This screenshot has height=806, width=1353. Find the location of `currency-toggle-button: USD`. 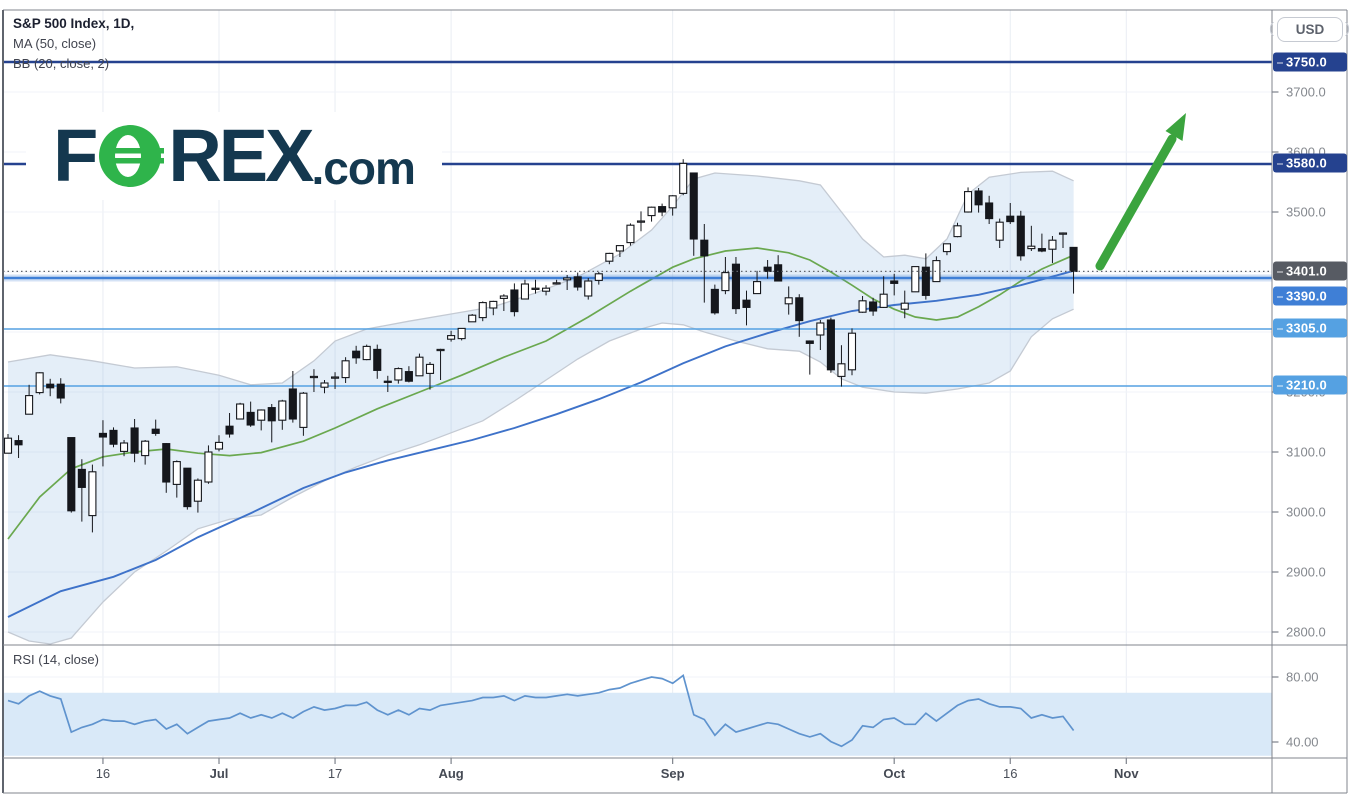

currency-toggle-button: USD is located at coordinates (1310, 29).